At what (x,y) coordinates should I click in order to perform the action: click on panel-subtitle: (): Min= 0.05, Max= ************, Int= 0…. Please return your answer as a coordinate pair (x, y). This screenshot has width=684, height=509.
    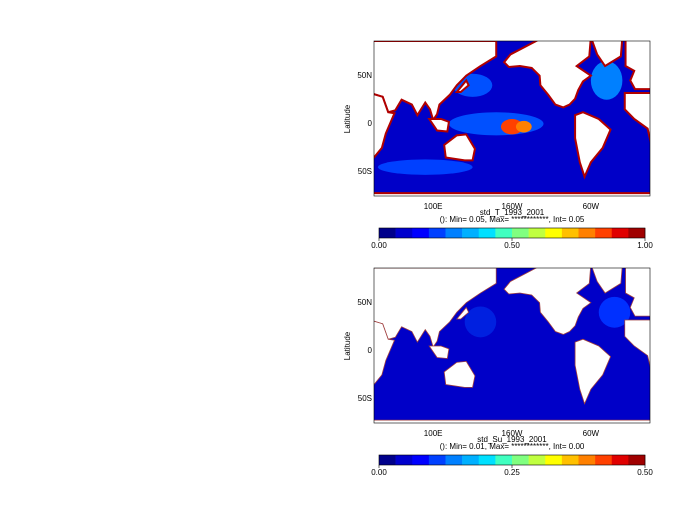
    Looking at the image, I should click on (512, 219).